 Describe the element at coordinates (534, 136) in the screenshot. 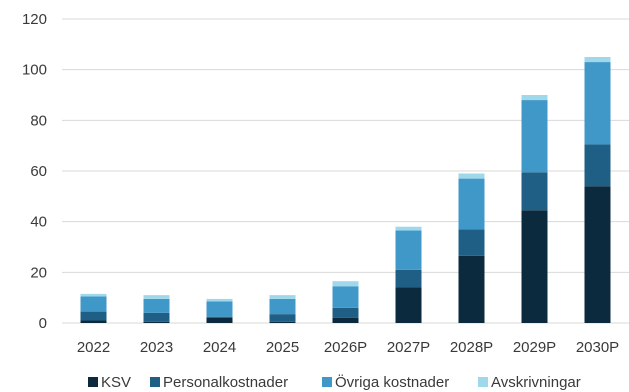

I see `bar-segment--vriga-kostnader-2029p` at that location.